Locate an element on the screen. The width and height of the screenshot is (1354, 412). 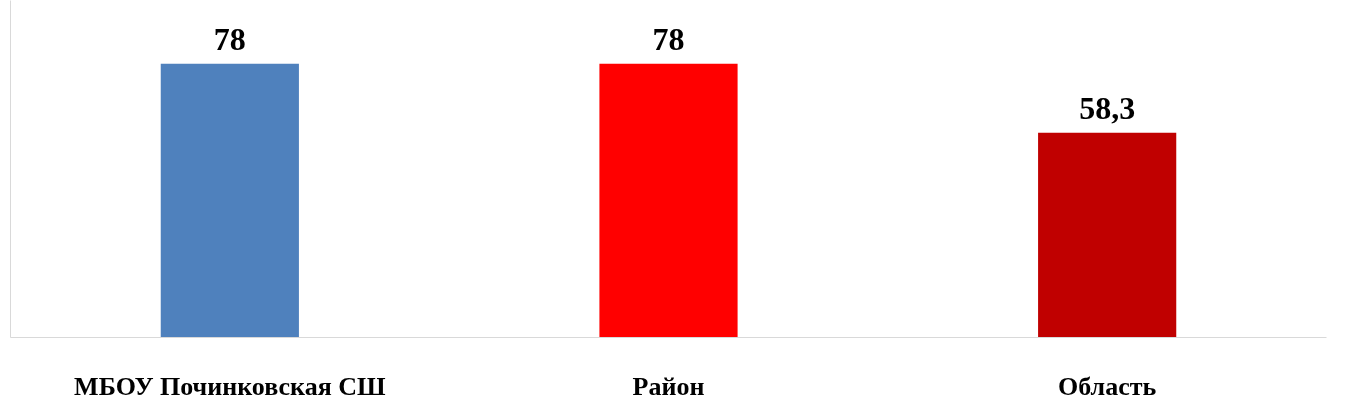
data-label: 58,3 is located at coordinates (1107, 107).